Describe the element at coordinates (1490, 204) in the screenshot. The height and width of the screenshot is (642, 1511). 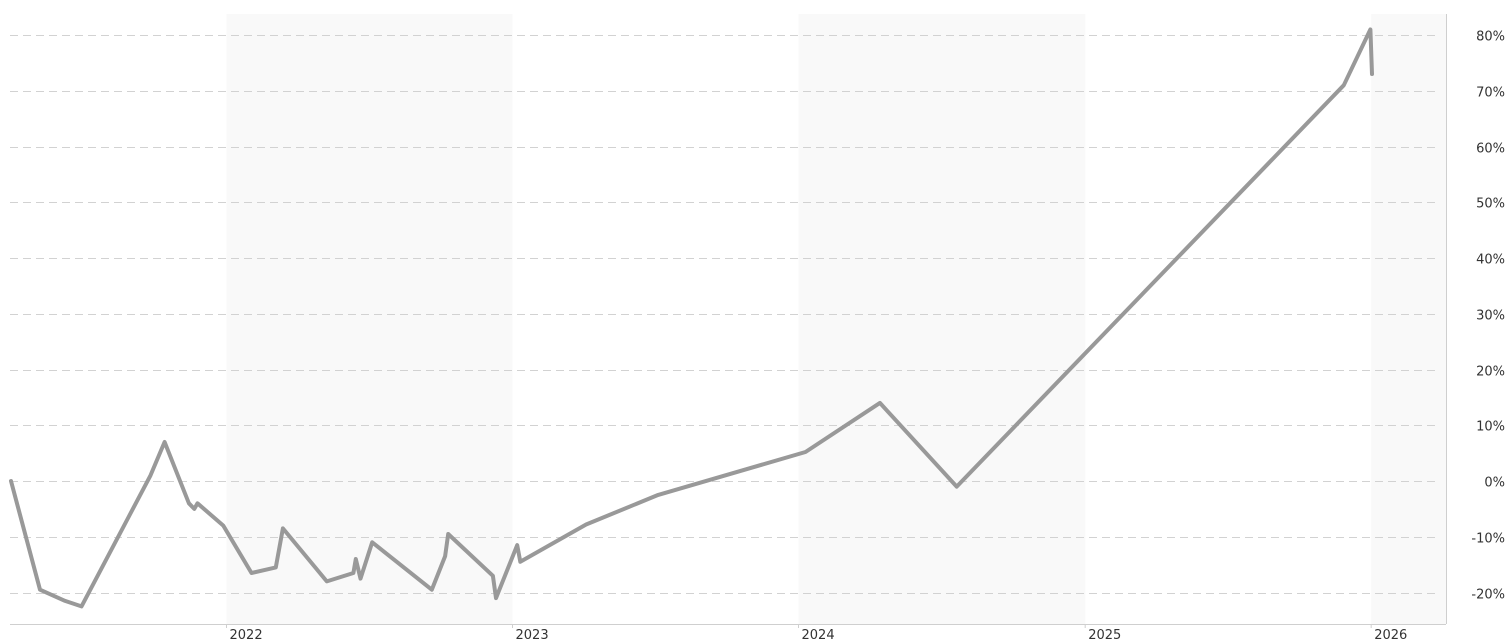
I see `y-tick-label: 50%` at that location.